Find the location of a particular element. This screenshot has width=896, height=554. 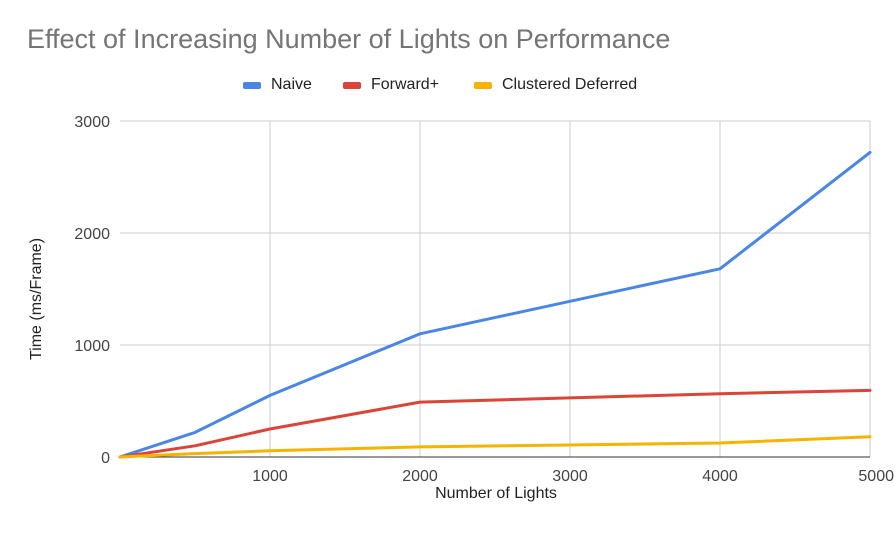

x-tick-label: 1000 is located at coordinates (270, 476).